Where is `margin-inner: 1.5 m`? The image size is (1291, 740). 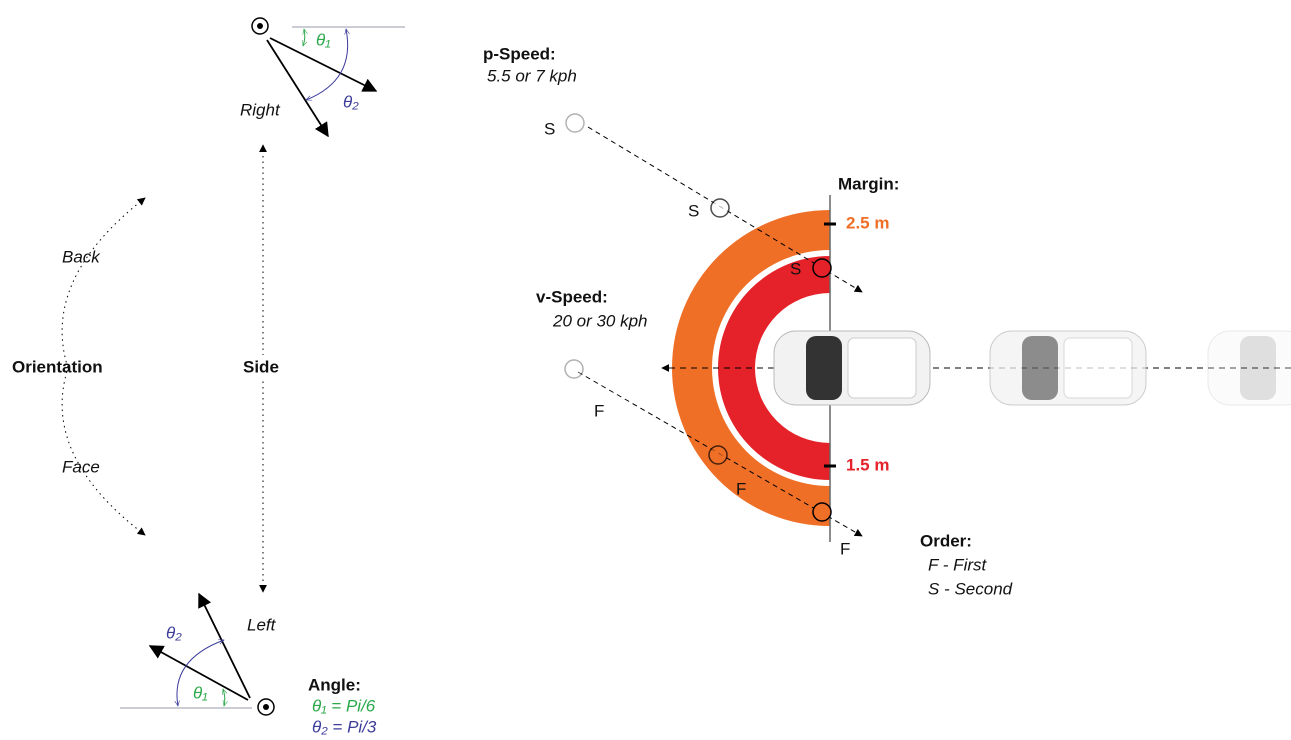 margin-inner: 1.5 m is located at coordinates (867, 464).